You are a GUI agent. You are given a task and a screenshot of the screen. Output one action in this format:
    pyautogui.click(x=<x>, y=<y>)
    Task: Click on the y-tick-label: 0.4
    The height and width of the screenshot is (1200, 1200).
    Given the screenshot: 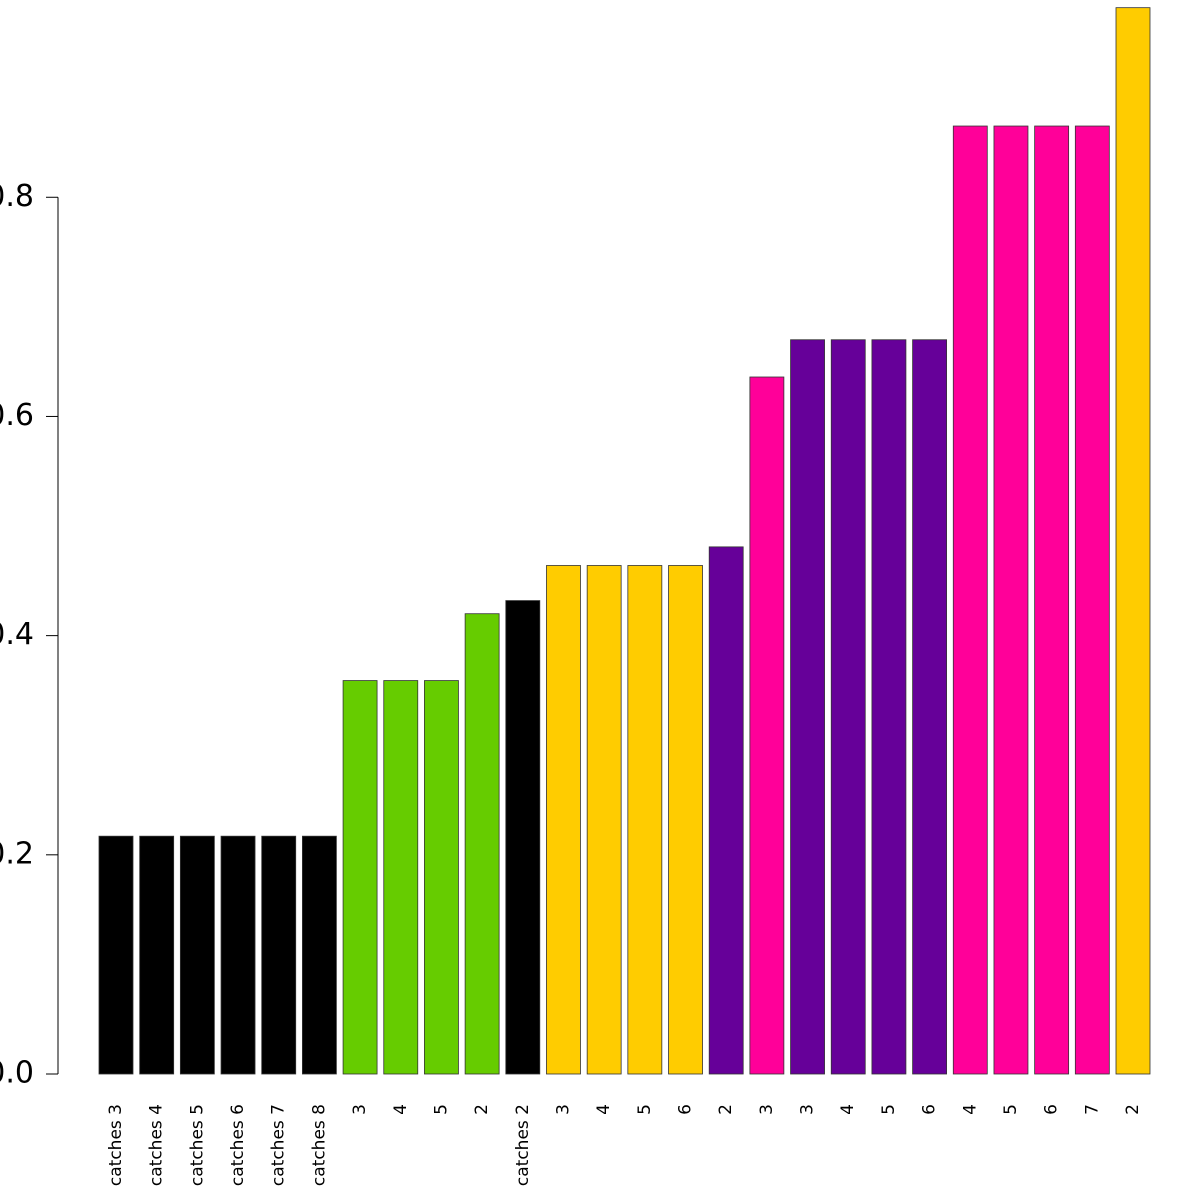 What is the action you would take?
    pyautogui.click(x=17, y=634)
    